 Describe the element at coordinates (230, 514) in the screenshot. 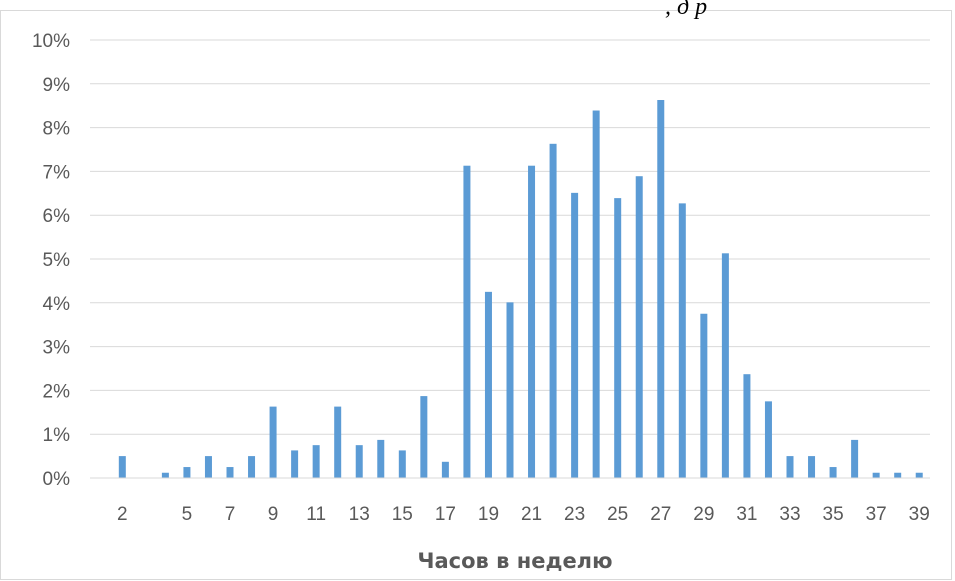

I see `x-tick-label: 7` at that location.